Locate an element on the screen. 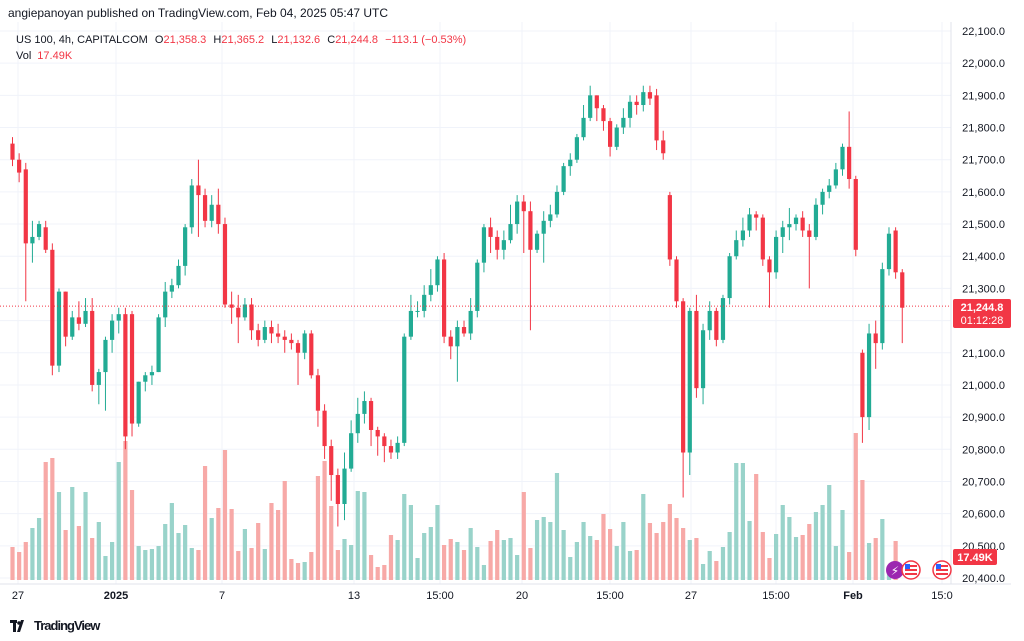 This screenshot has width=1024, height=641. y-tick-label: 21,900.0 is located at coordinates (983, 96).